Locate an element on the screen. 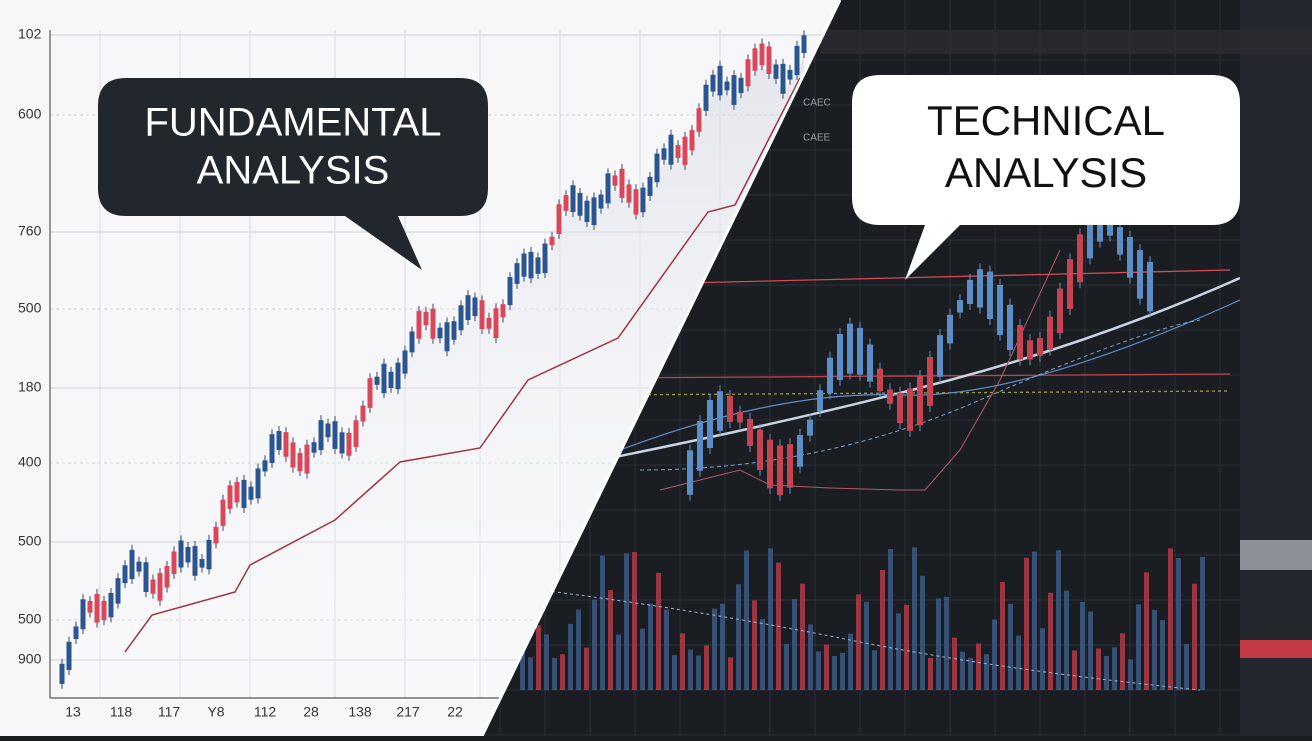 The width and height of the screenshot is (1312, 741). header-bar is located at coordinates (1066, 42).